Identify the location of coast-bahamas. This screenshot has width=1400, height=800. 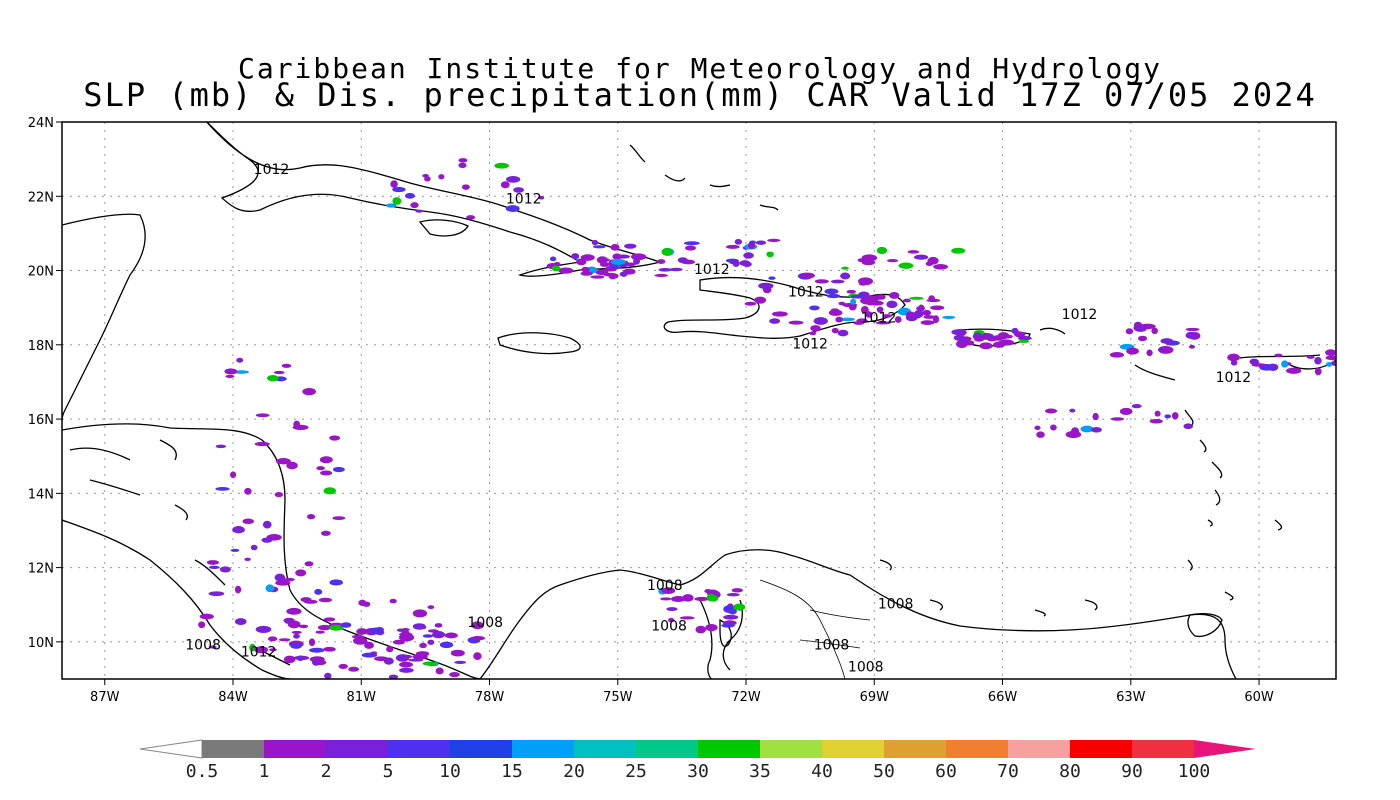
(704, 177).